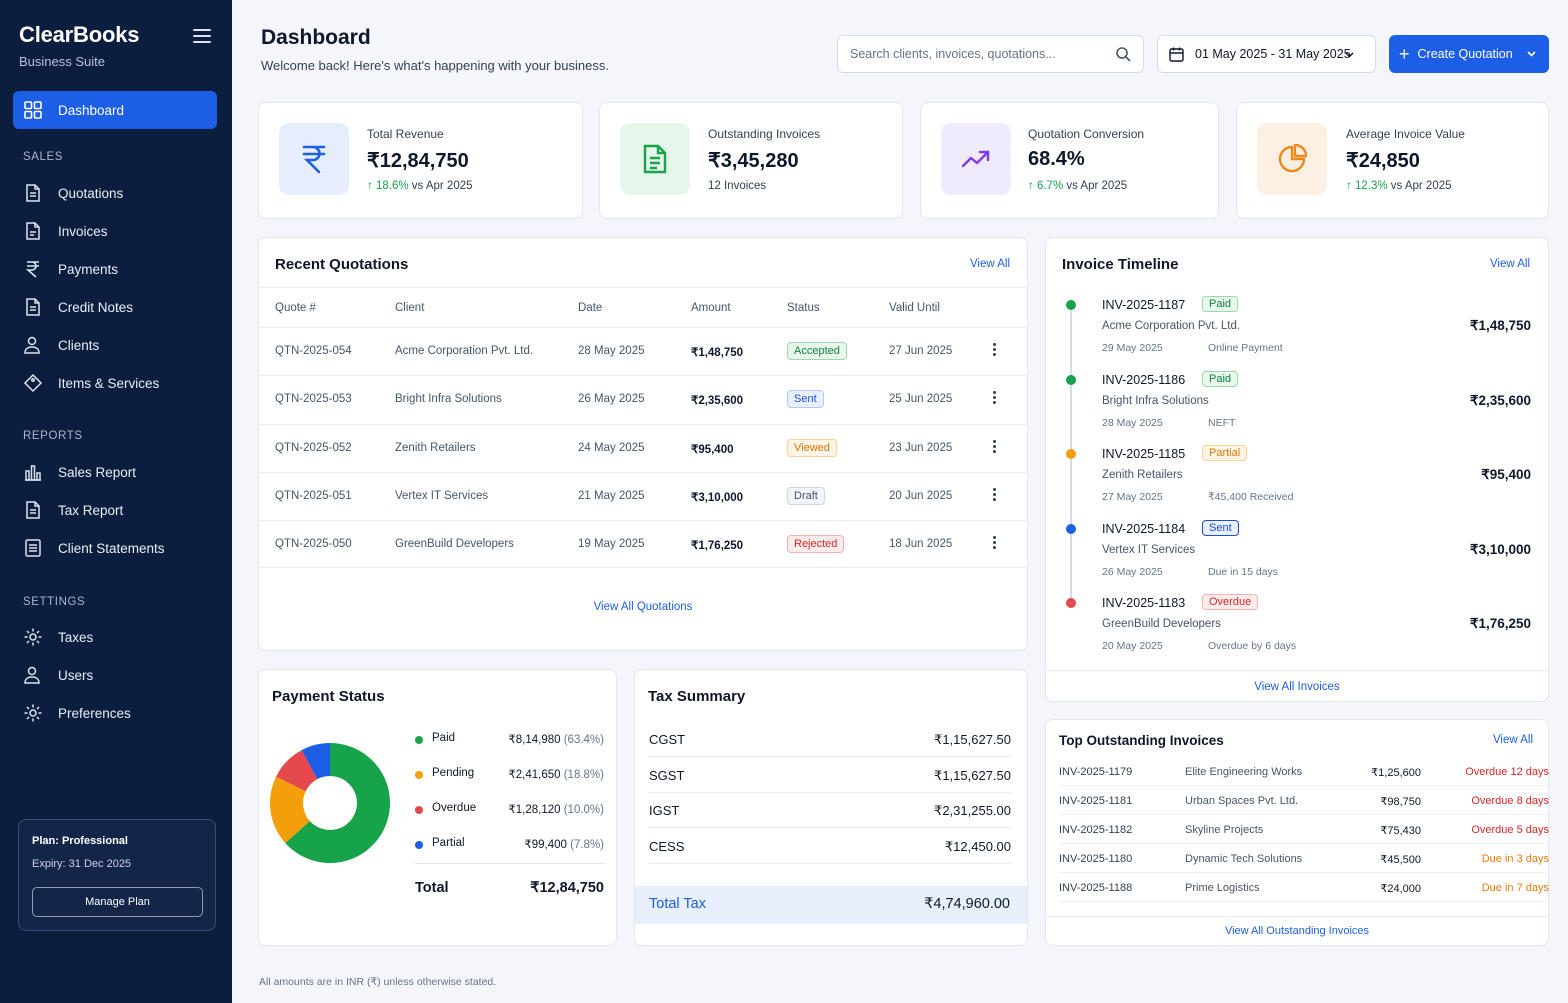  I want to click on sidebar-item-taxes: Taxes, so click(115, 637).